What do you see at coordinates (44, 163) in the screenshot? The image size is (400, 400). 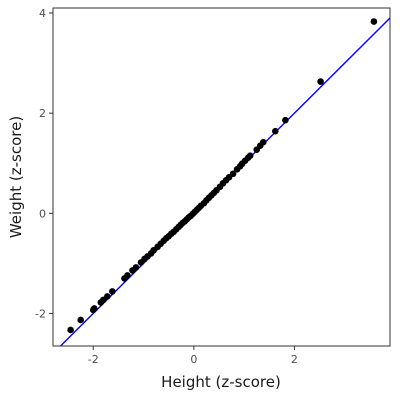 I see `y-axis: -2 0 2 4` at bounding box center [44, 163].